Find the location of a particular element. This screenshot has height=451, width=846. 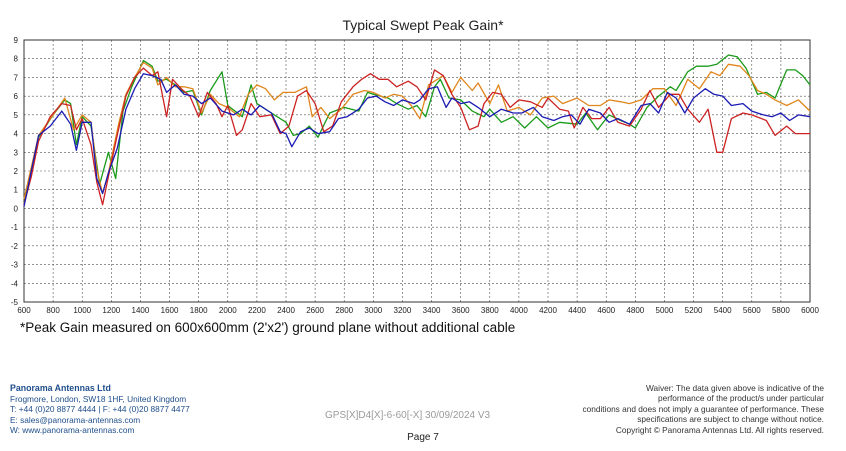

y-tick-label: 8 is located at coordinates (16, 59).